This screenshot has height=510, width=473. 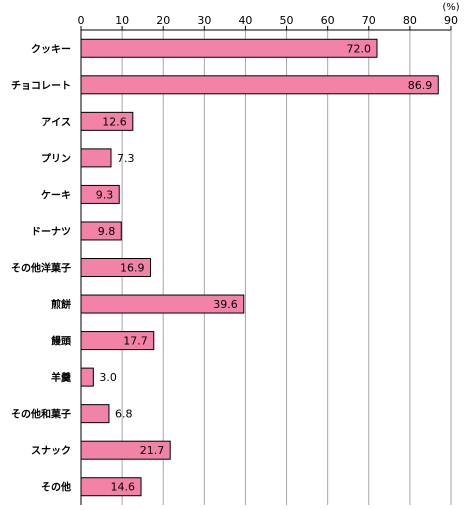 I want to click on category-label: その他, so click(x=56, y=487).